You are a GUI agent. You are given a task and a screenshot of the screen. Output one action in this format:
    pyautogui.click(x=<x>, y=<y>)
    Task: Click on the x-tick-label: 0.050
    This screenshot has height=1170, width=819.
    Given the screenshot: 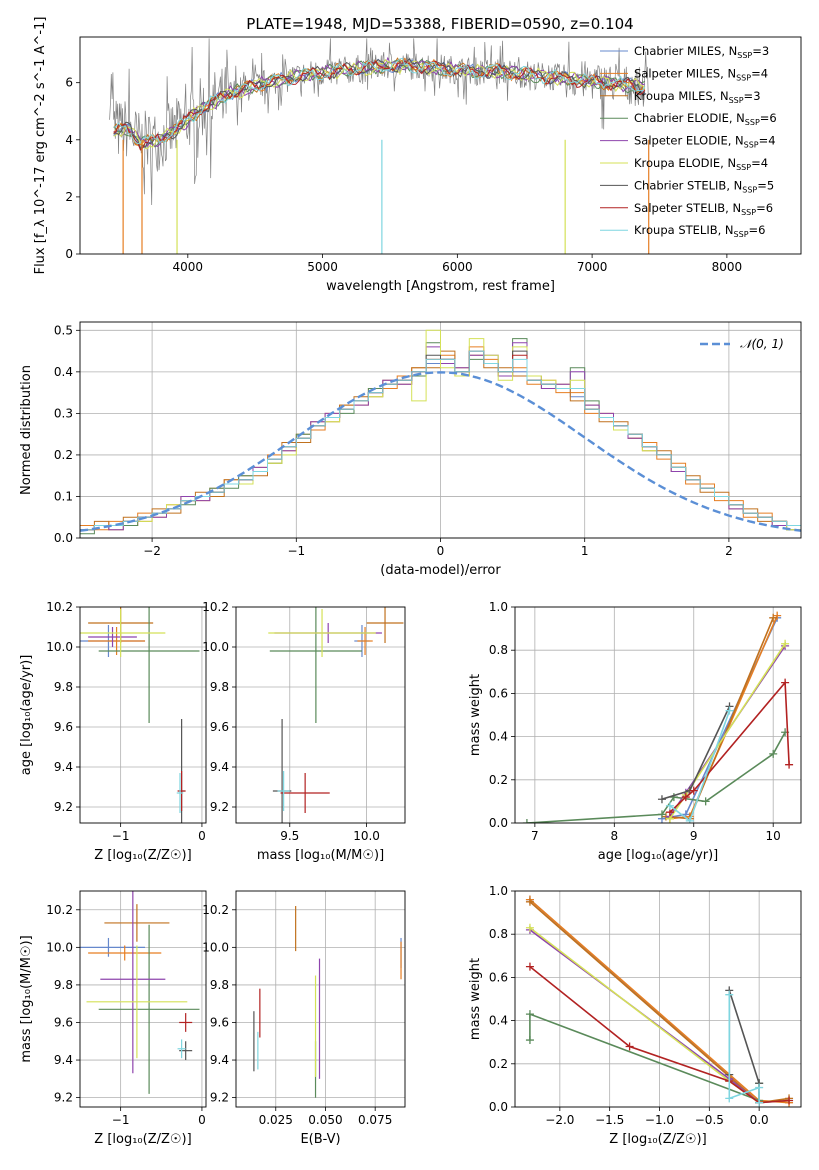 What is the action you would take?
    pyautogui.click(x=325, y=1120)
    